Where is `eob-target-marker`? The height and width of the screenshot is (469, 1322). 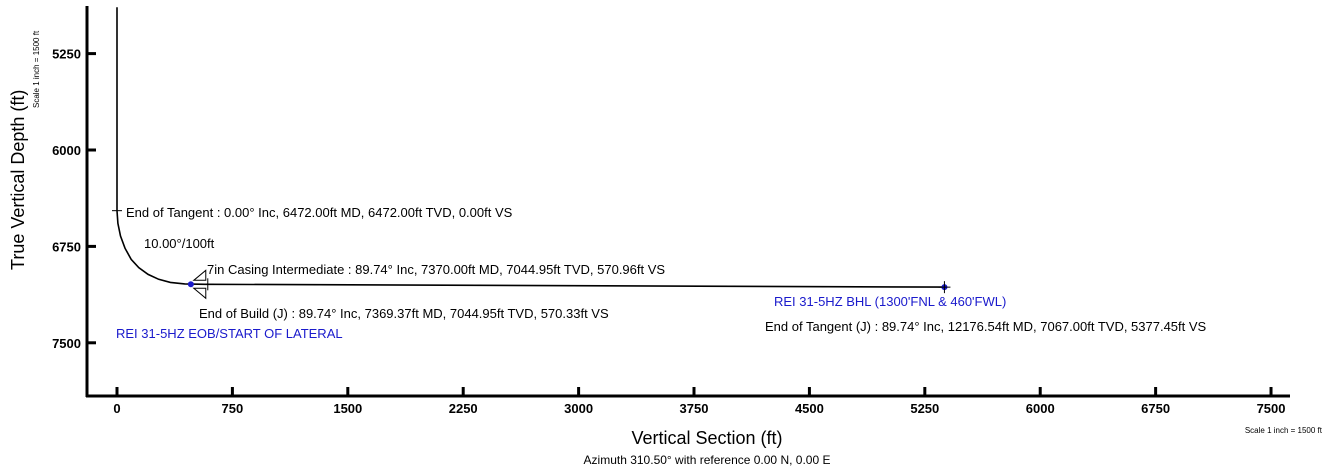
eob-target-marker is located at coordinates (190, 284).